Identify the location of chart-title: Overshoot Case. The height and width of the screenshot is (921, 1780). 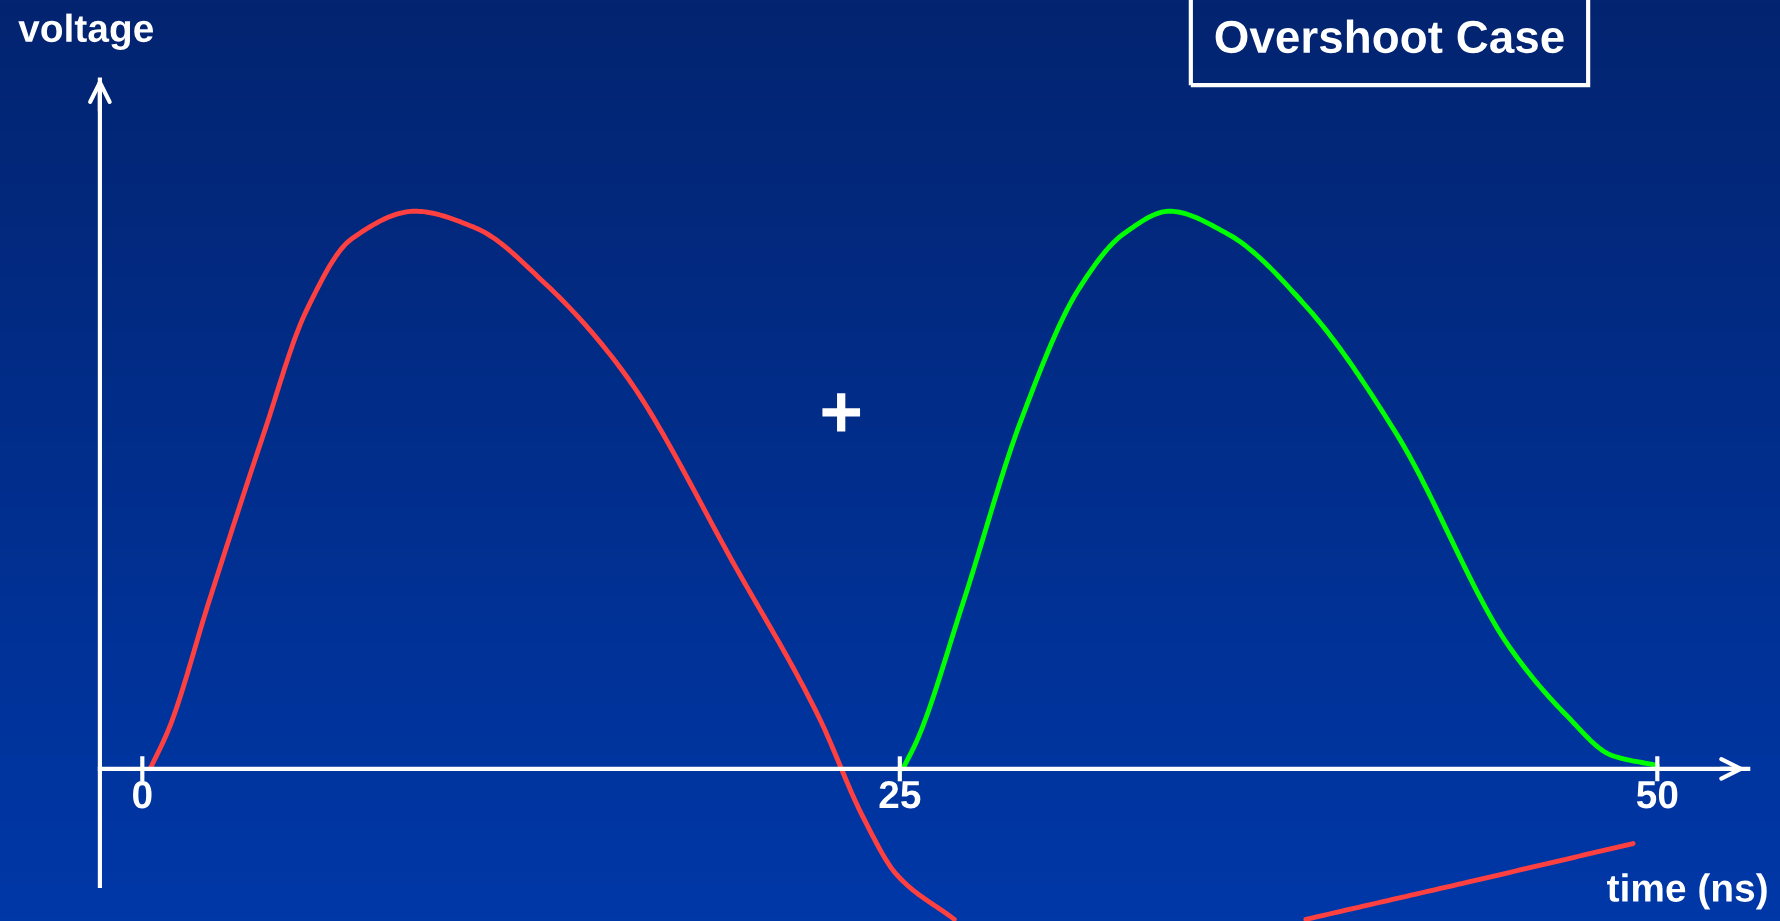
(1389, 36).